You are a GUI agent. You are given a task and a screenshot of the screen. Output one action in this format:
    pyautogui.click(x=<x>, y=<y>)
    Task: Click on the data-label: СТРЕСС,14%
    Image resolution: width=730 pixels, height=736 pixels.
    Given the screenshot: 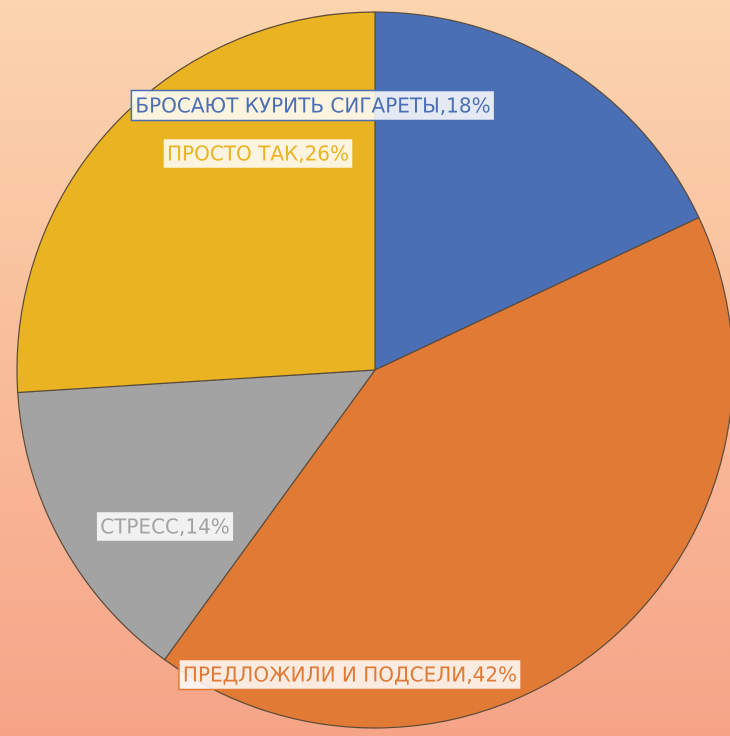 What is the action you would take?
    pyautogui.click(x=165, y=527)
    